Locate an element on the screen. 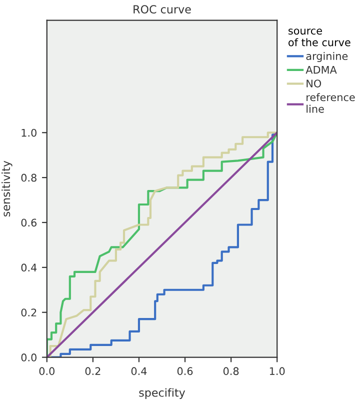 This screenshot has height=406, width=358. x-tick-label: 0.6 is located at coordinates (185, 371).